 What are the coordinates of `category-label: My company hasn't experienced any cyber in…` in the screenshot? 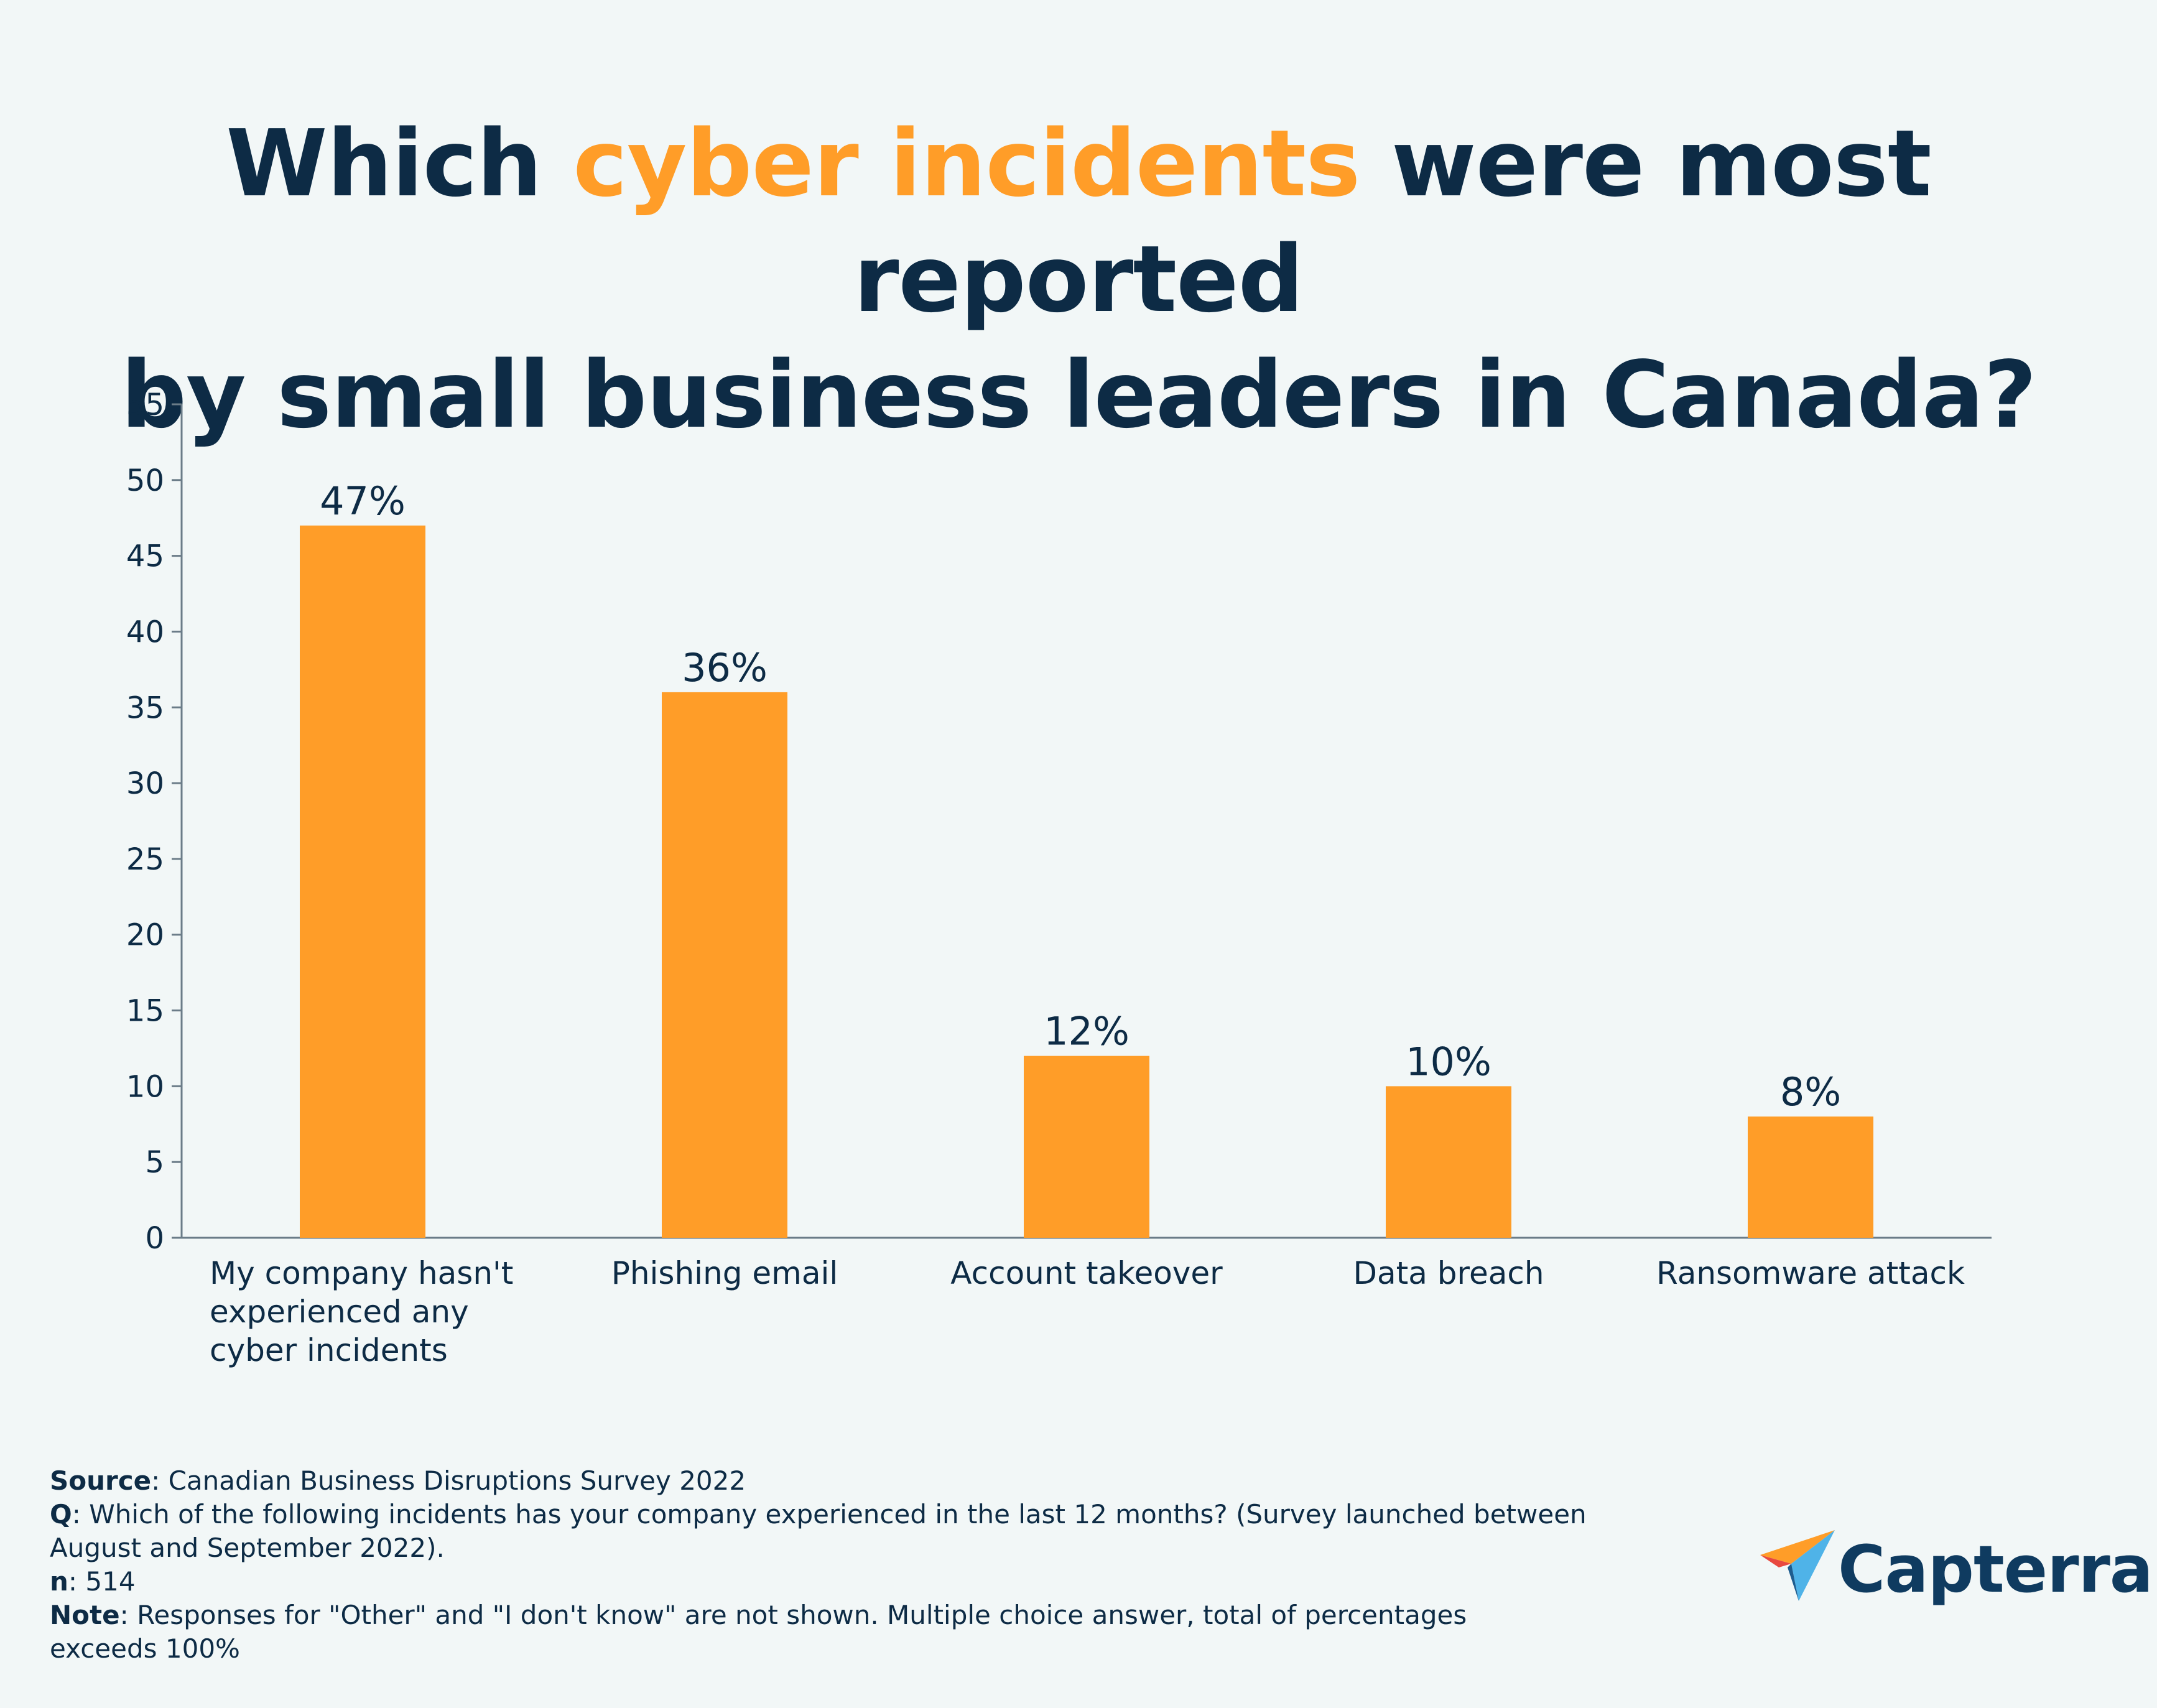 It's located at (362, 1311).